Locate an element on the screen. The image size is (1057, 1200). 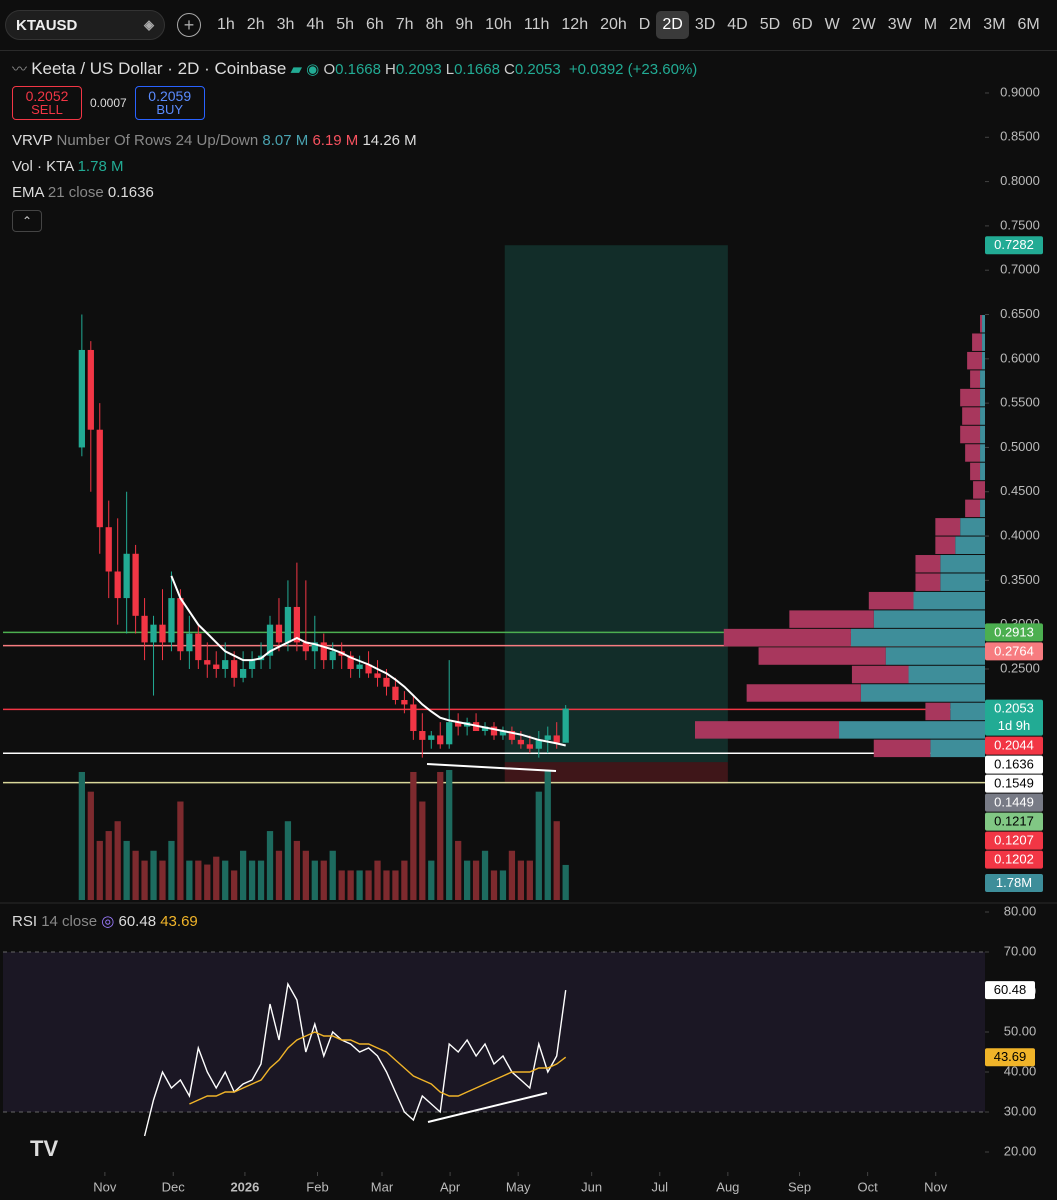
interval-button: 3W is located at coordinates (899, 24).